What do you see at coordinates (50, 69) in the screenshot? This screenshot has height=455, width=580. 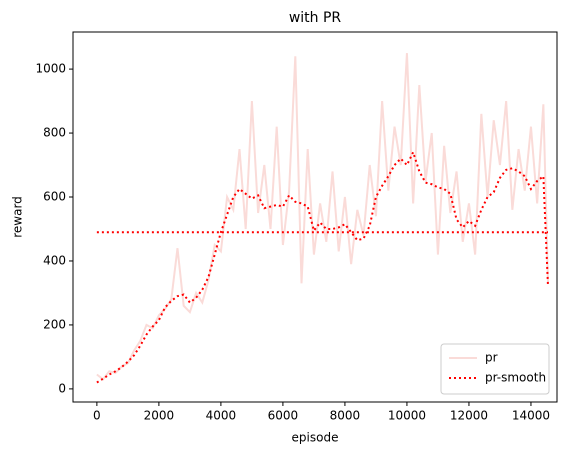 I see `y-tick-label: 1000` at bounding box center [50, 69].